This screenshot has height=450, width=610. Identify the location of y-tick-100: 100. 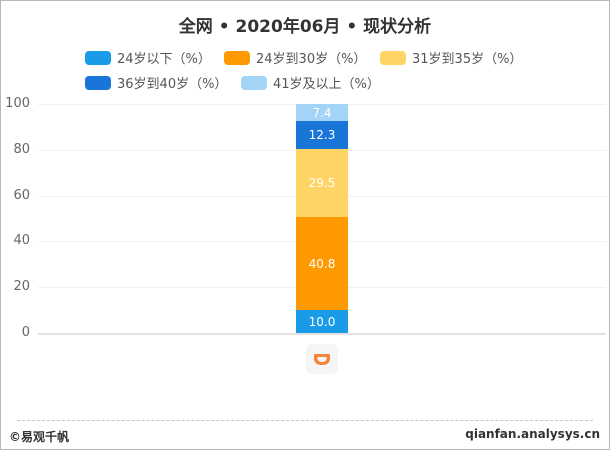
(17, 103).